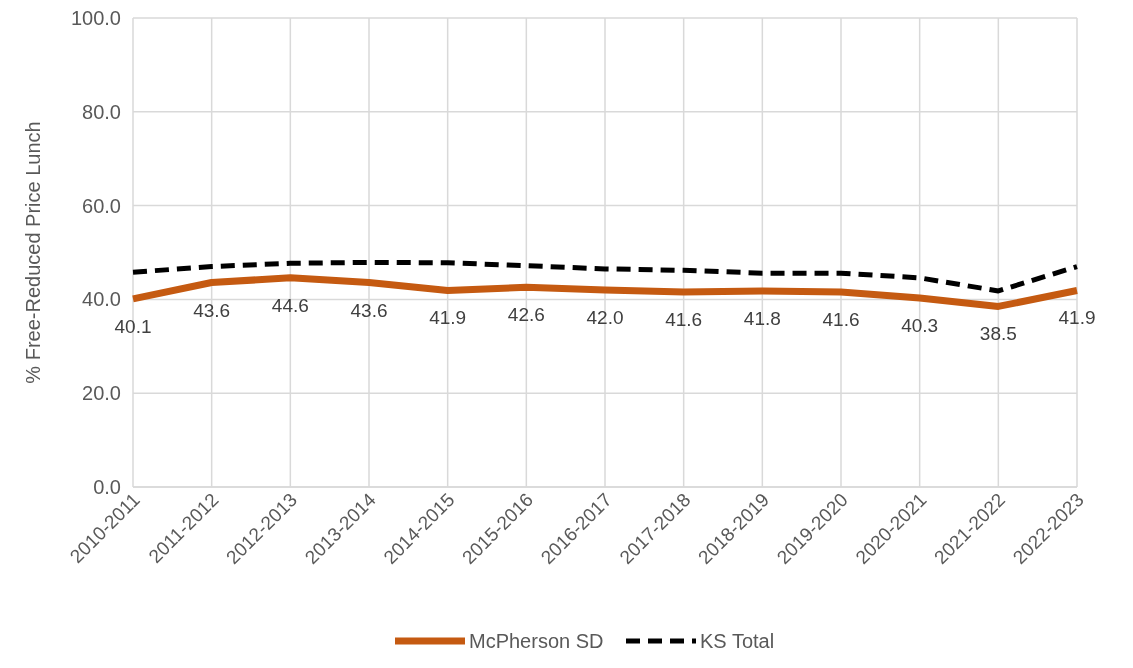 This screenshot has height=668, width=1133. I want to click on y-tick-label: 40.0, so click(101, 299).